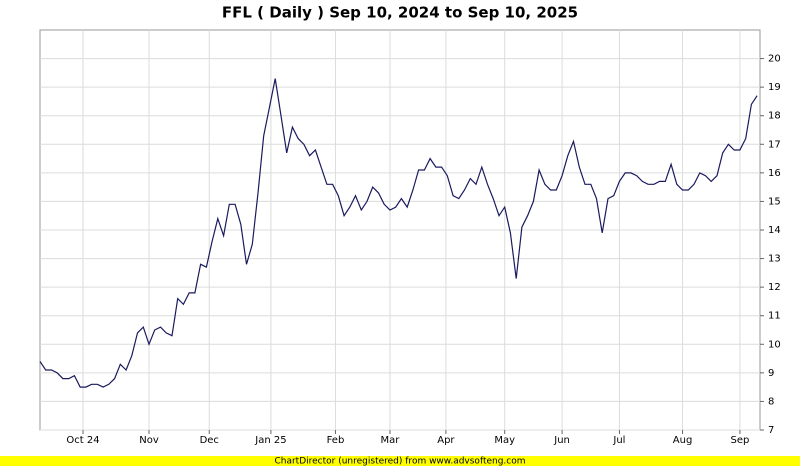  I want to click on x-tick-label: Feb, so click(336, 440).